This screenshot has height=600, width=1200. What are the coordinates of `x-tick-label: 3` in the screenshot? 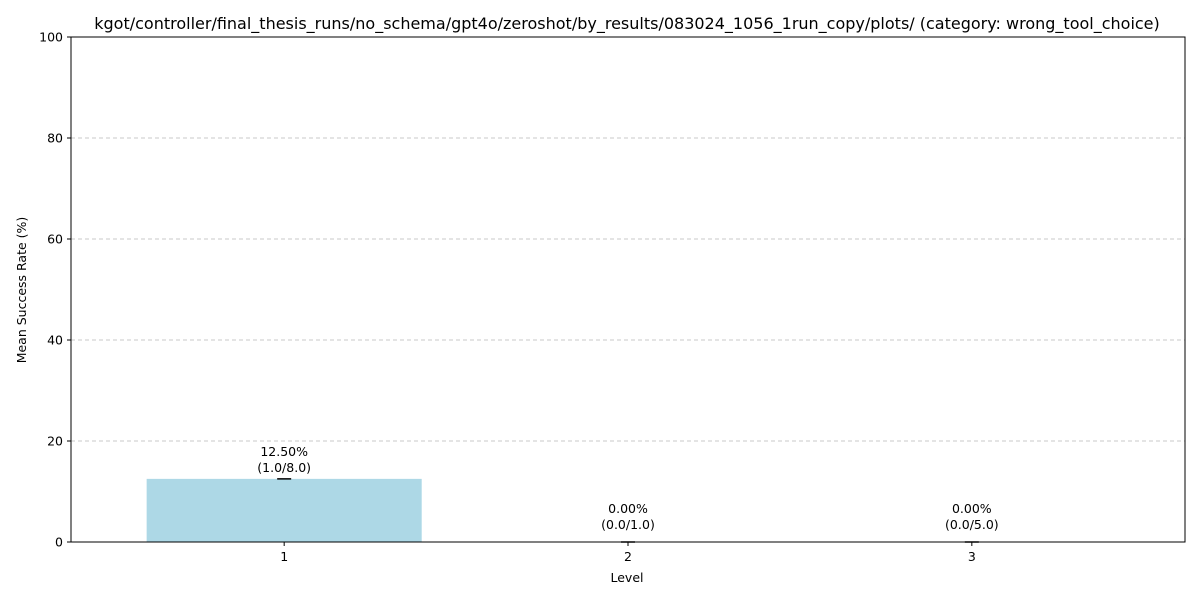 It's located at (972, 556).